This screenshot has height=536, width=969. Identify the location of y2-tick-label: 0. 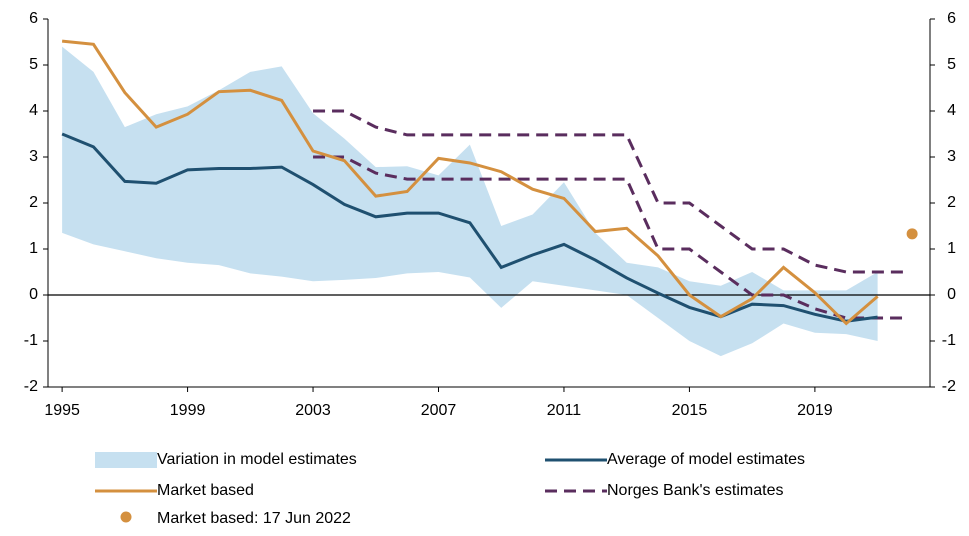
(951, 294).